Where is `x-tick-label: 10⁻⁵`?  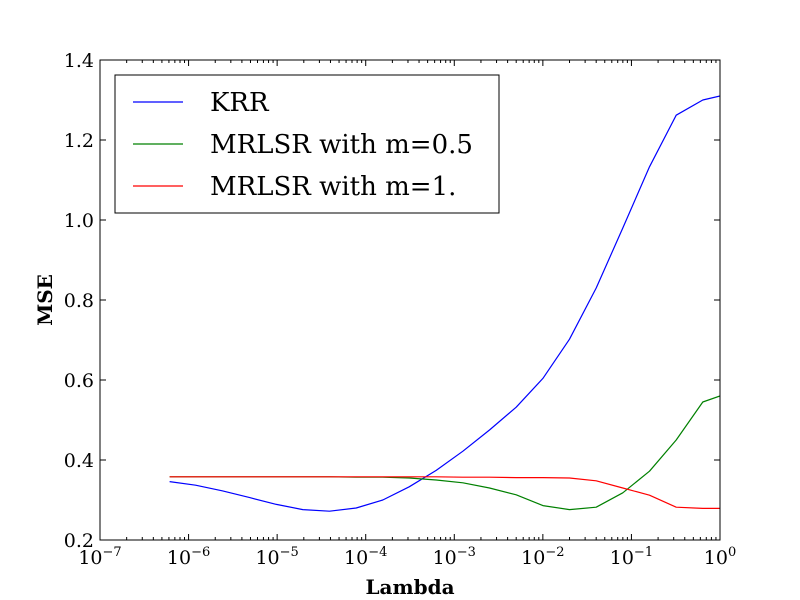
x-tick-label: 10⁻⁵ is located at coordinates (276, 557).